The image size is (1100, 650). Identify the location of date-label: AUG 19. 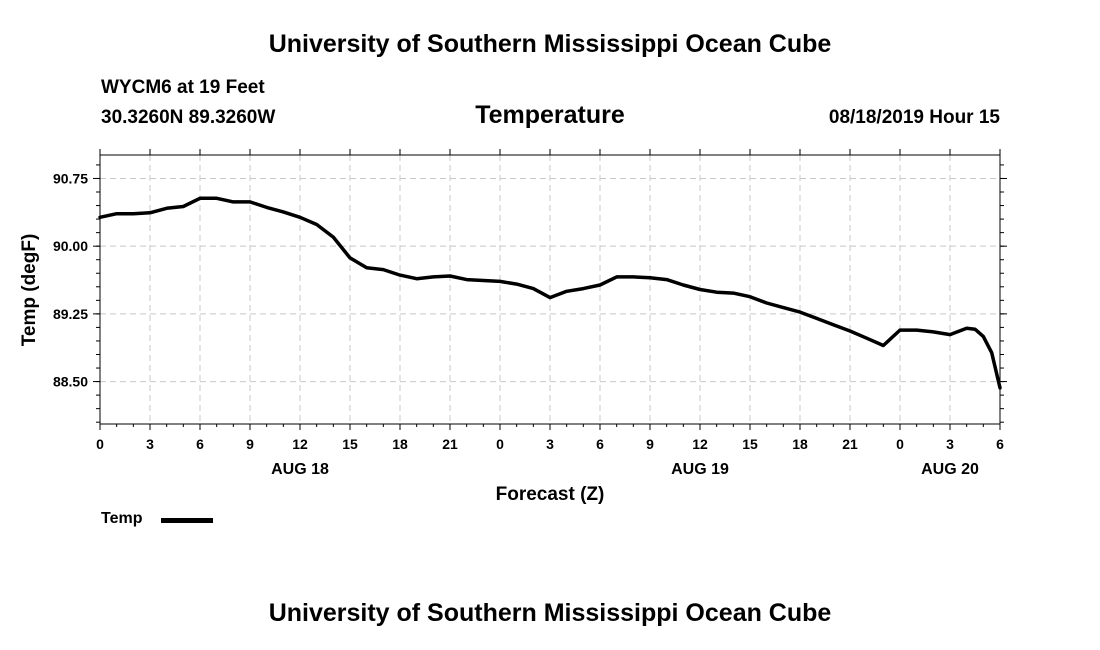
(700, 469).